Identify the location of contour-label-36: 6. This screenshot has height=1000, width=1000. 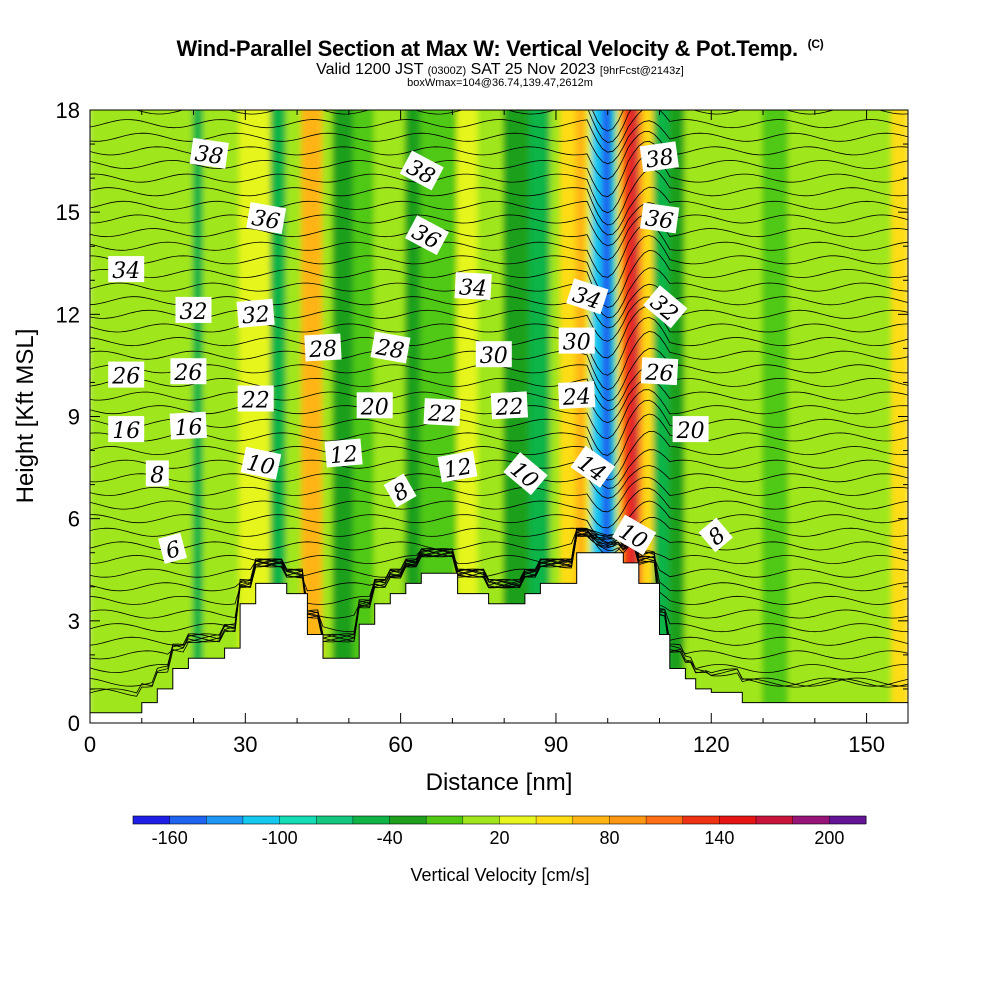
(173, 548).